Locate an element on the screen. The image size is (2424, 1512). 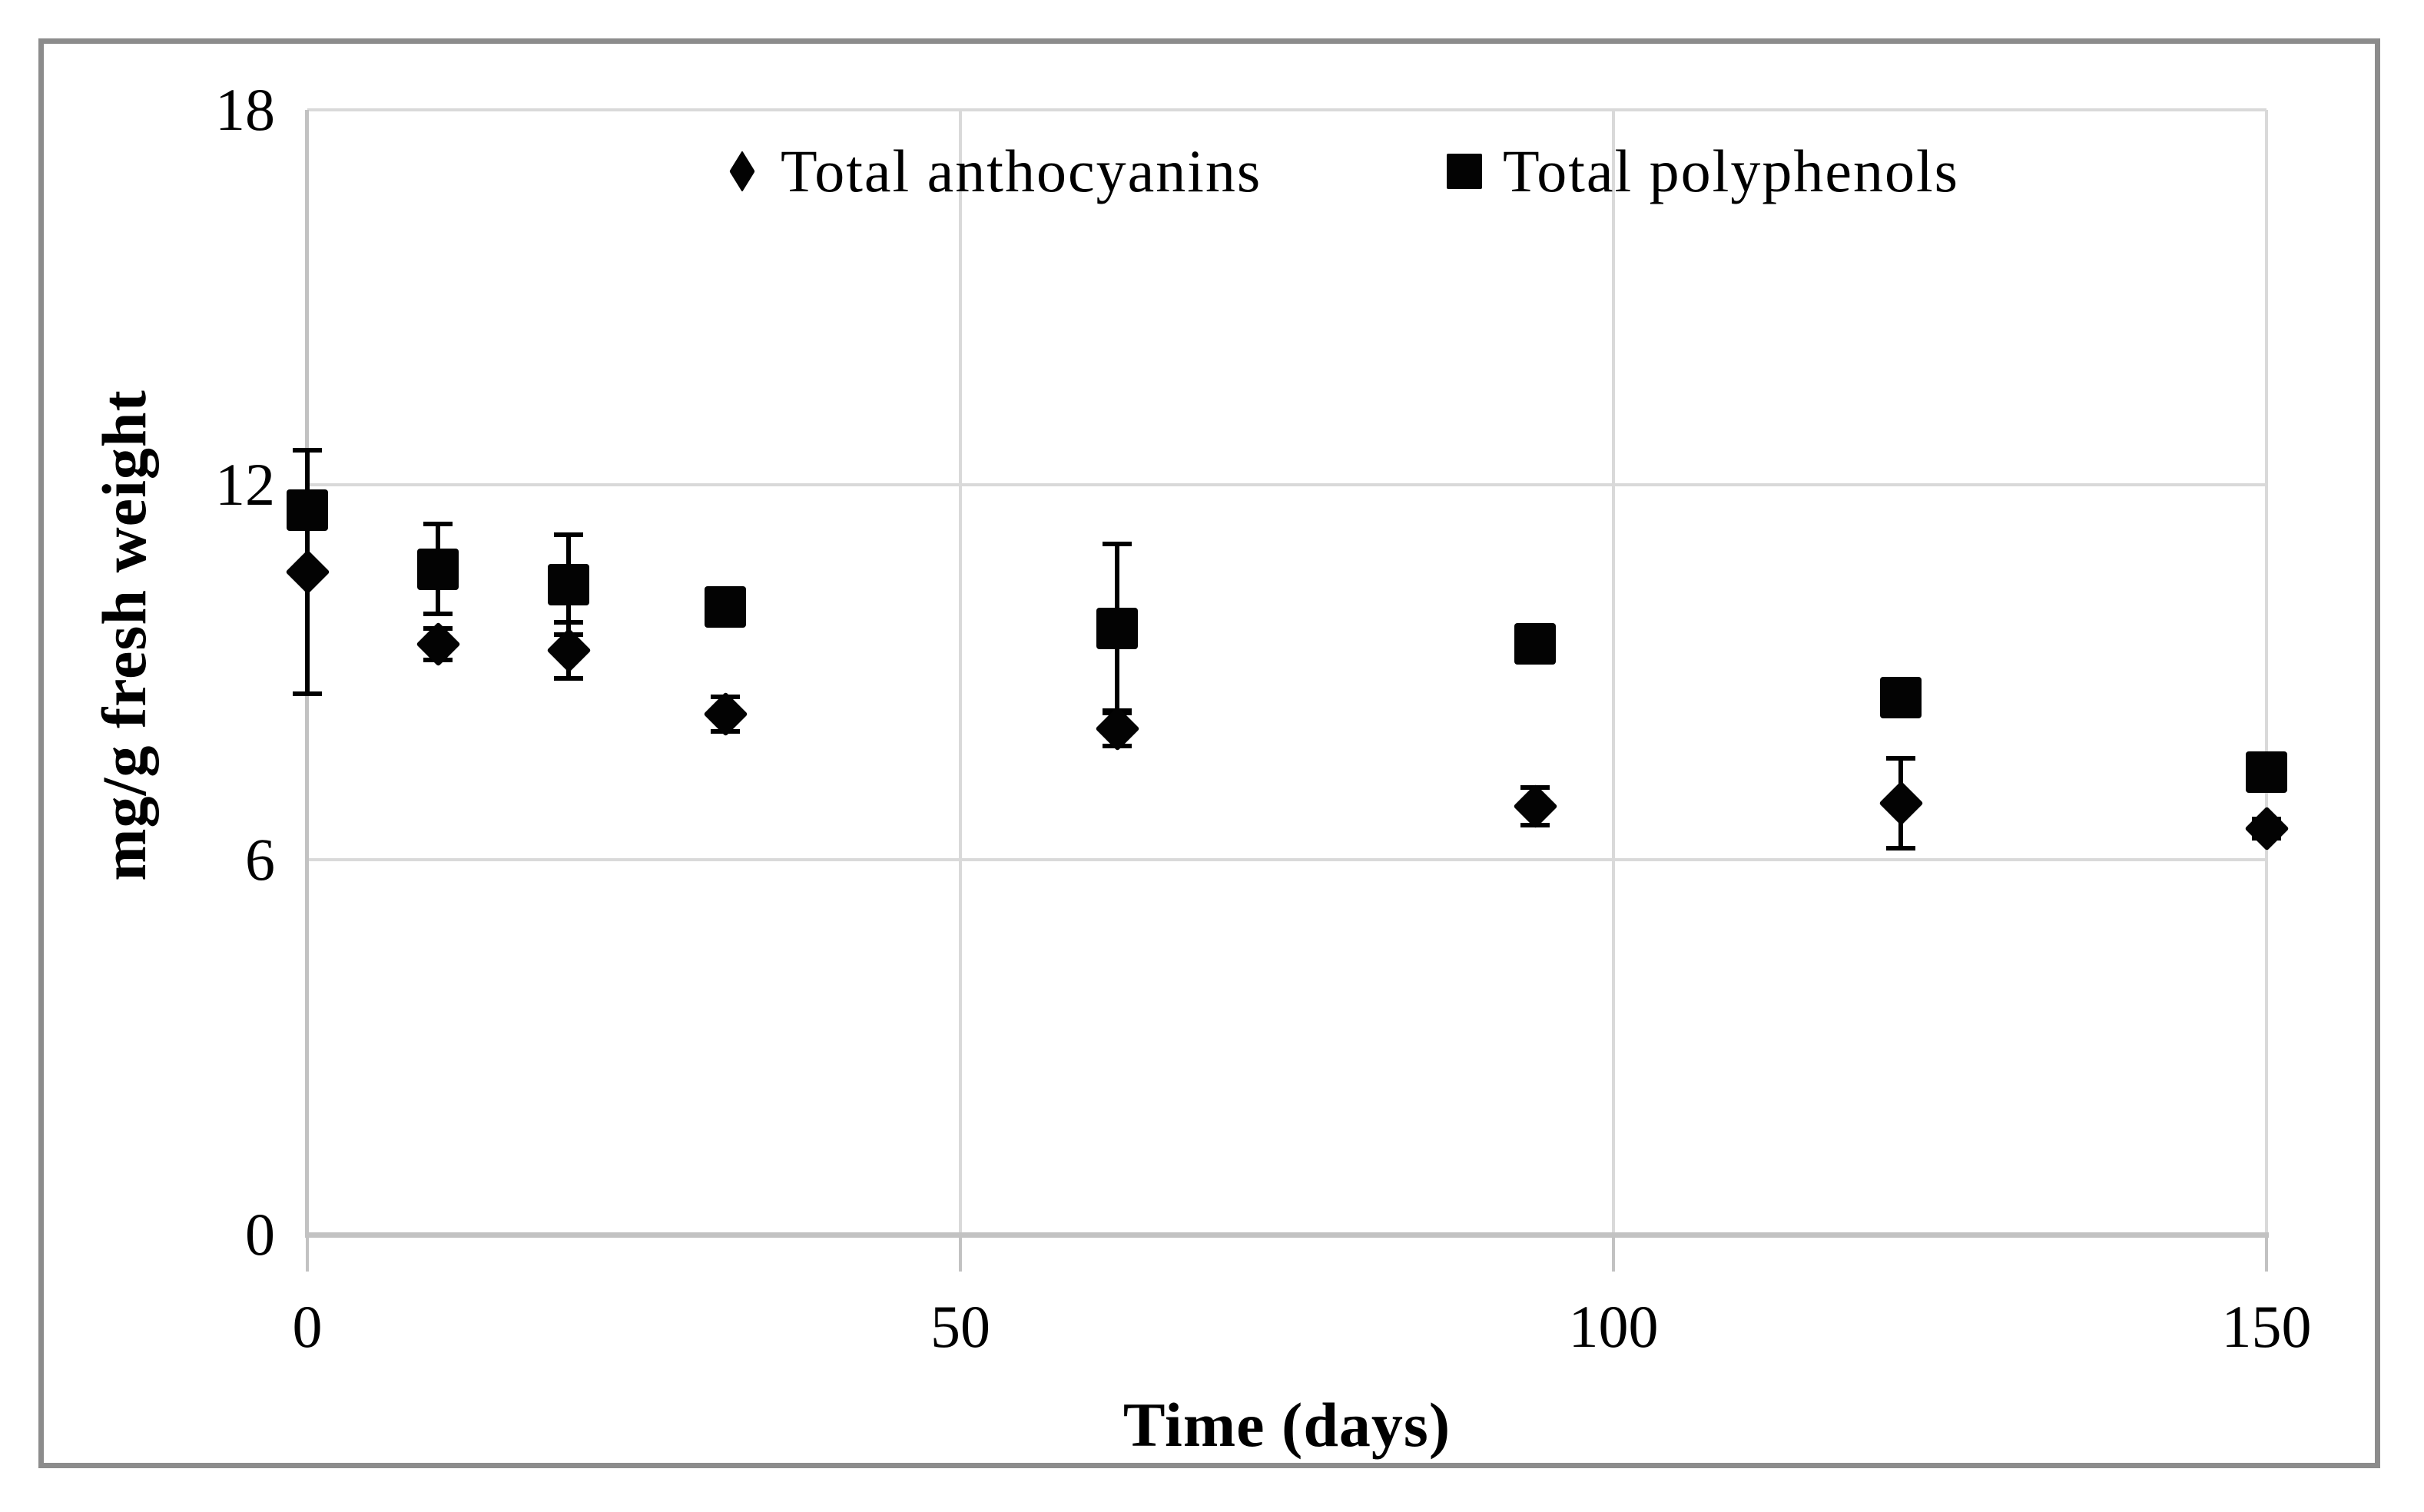
legend-label-anthocyanins: Total anthocyanins is located at coordinates (1021, 171).